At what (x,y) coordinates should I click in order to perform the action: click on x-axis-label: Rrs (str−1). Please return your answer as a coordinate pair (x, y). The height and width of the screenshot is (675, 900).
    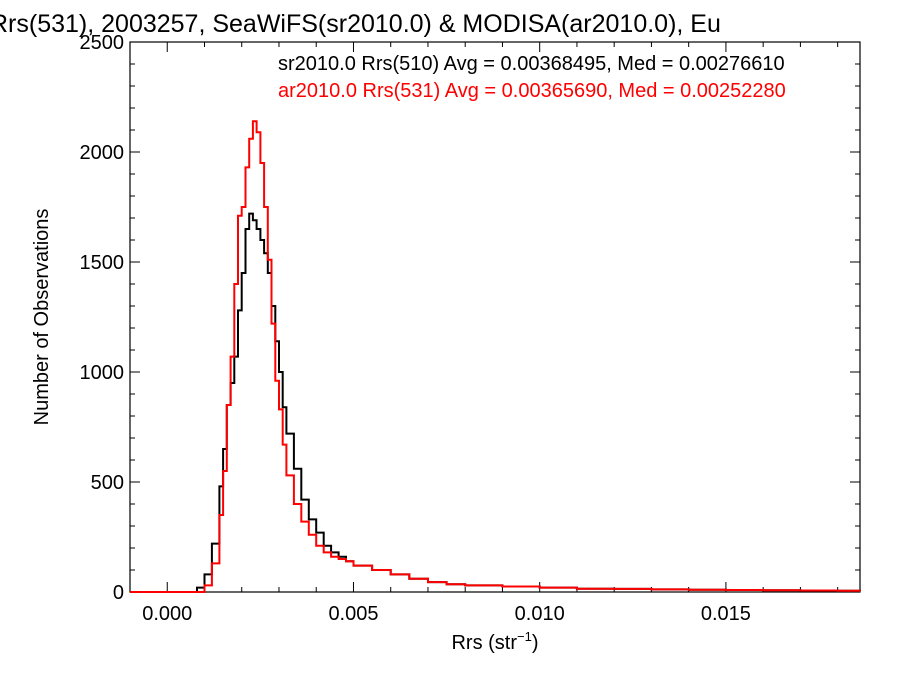
    Looking at the image, I should click on (494, 641).